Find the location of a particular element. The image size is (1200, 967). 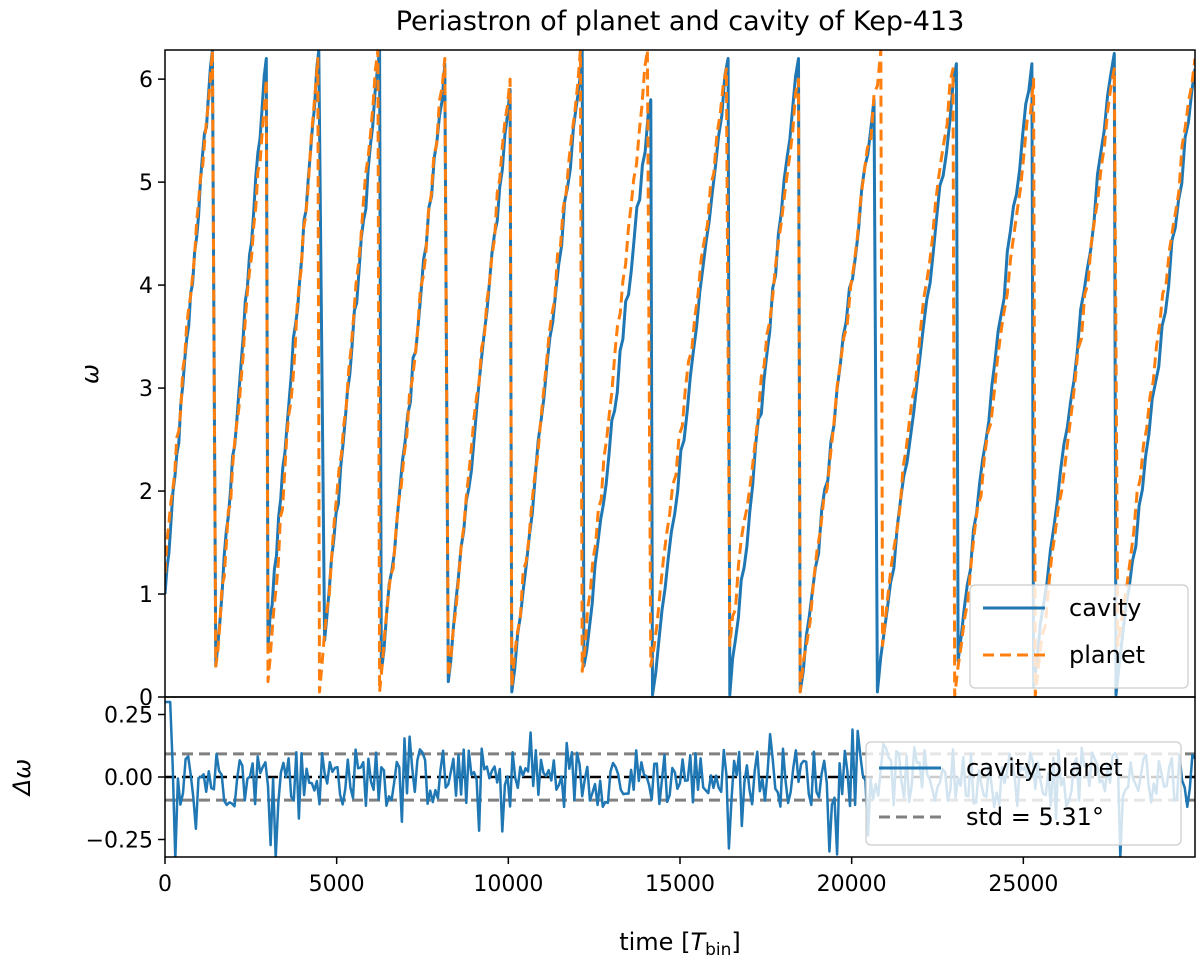

bottom-legend: cavity-planet std = 5.31° is located at coordinates (1023, 793).